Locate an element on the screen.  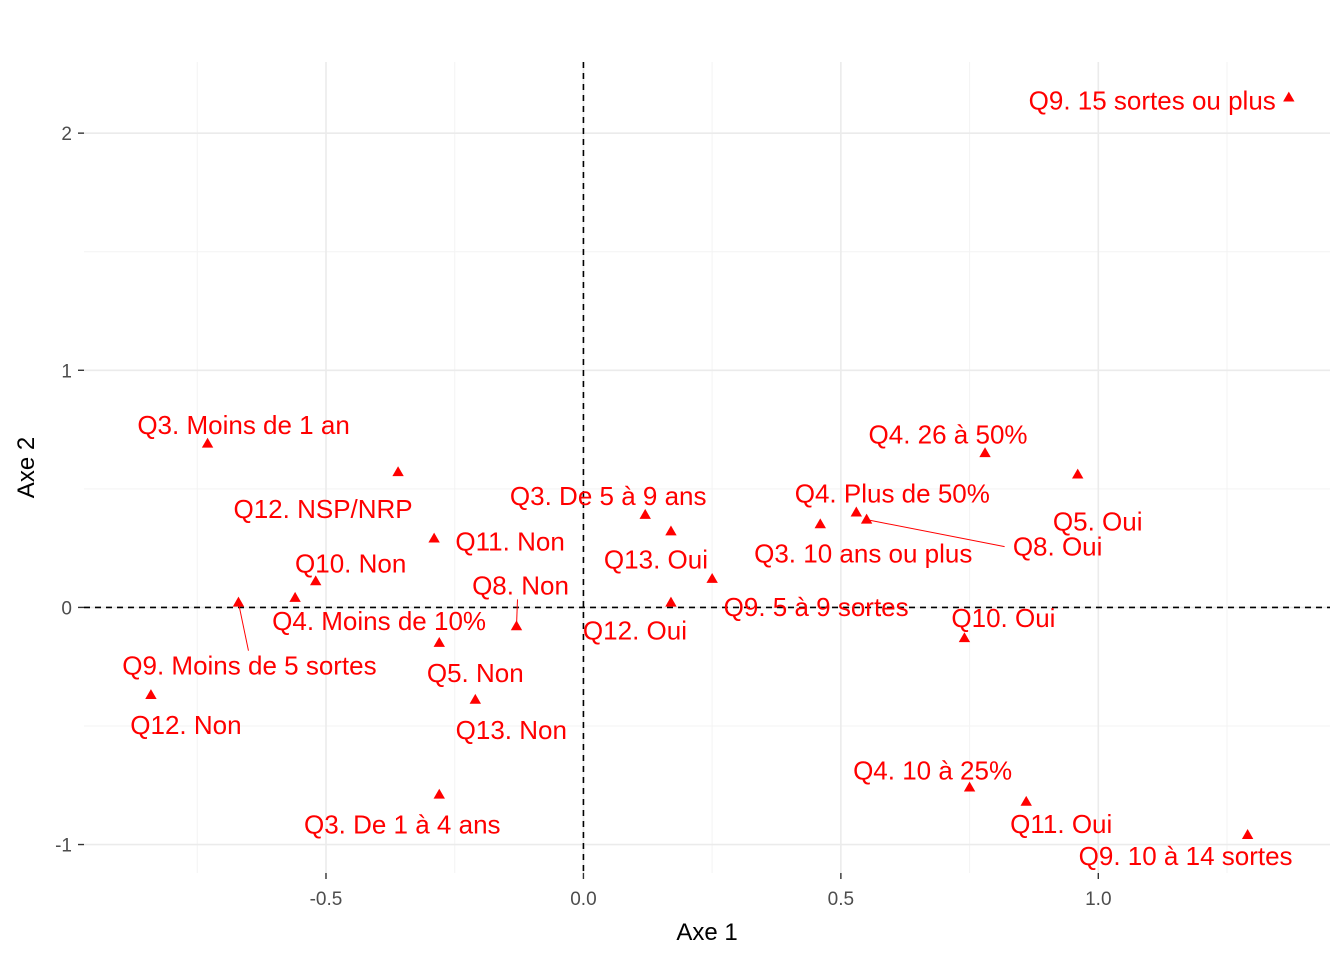
point-label: Q4. 26 à 50% is located at coordinates (948, 434).